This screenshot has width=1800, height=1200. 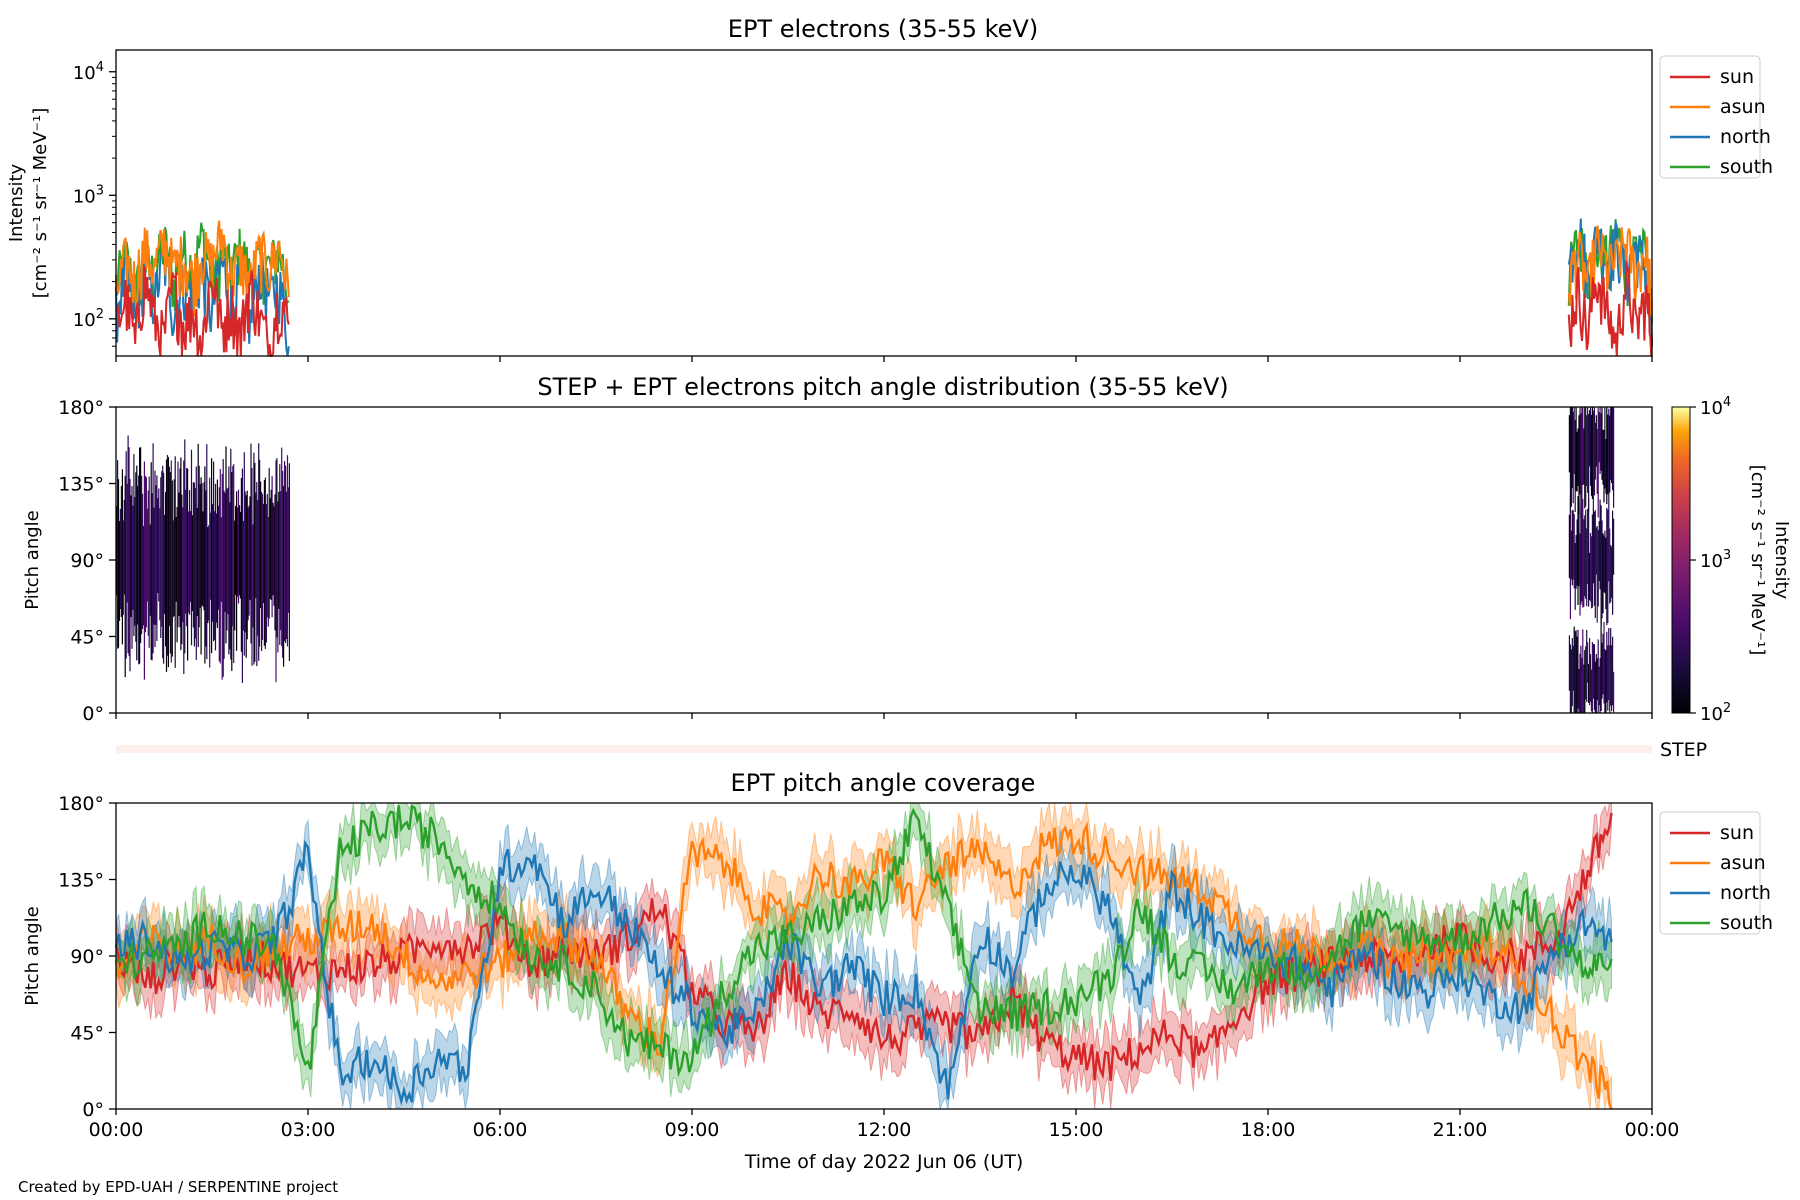 I want to click on panel3-xtick-label: 00:00, so click(x=116, y=1130).